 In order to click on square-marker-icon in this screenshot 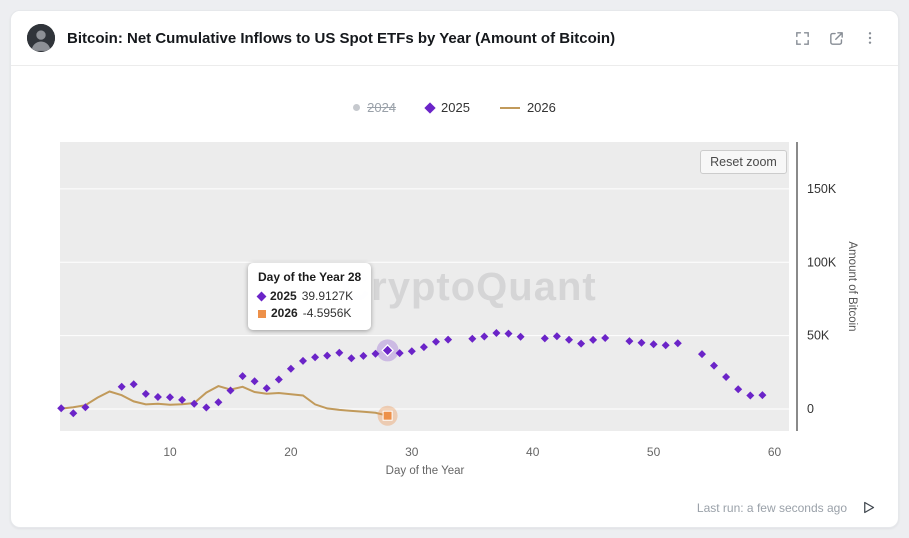, I will do `click(262, 313)`.